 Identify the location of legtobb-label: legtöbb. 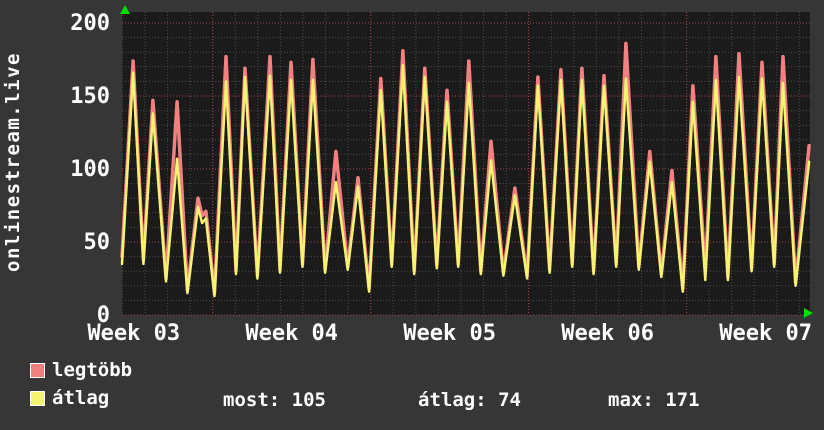
(92, 370).